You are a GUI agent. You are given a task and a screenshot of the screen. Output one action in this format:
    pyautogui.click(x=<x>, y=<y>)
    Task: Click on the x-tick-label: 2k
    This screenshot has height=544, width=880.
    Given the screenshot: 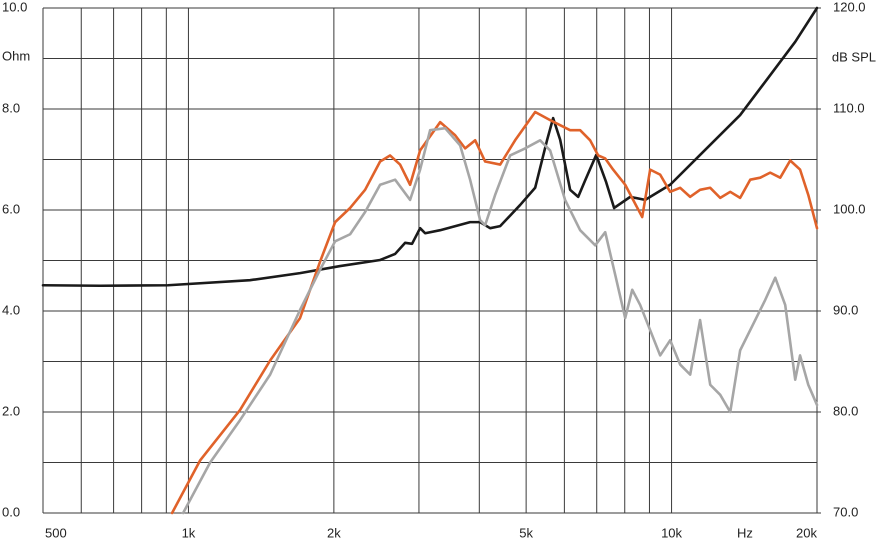 What is the action you would take?
    pyautogui.click(x=334, y=532)
    